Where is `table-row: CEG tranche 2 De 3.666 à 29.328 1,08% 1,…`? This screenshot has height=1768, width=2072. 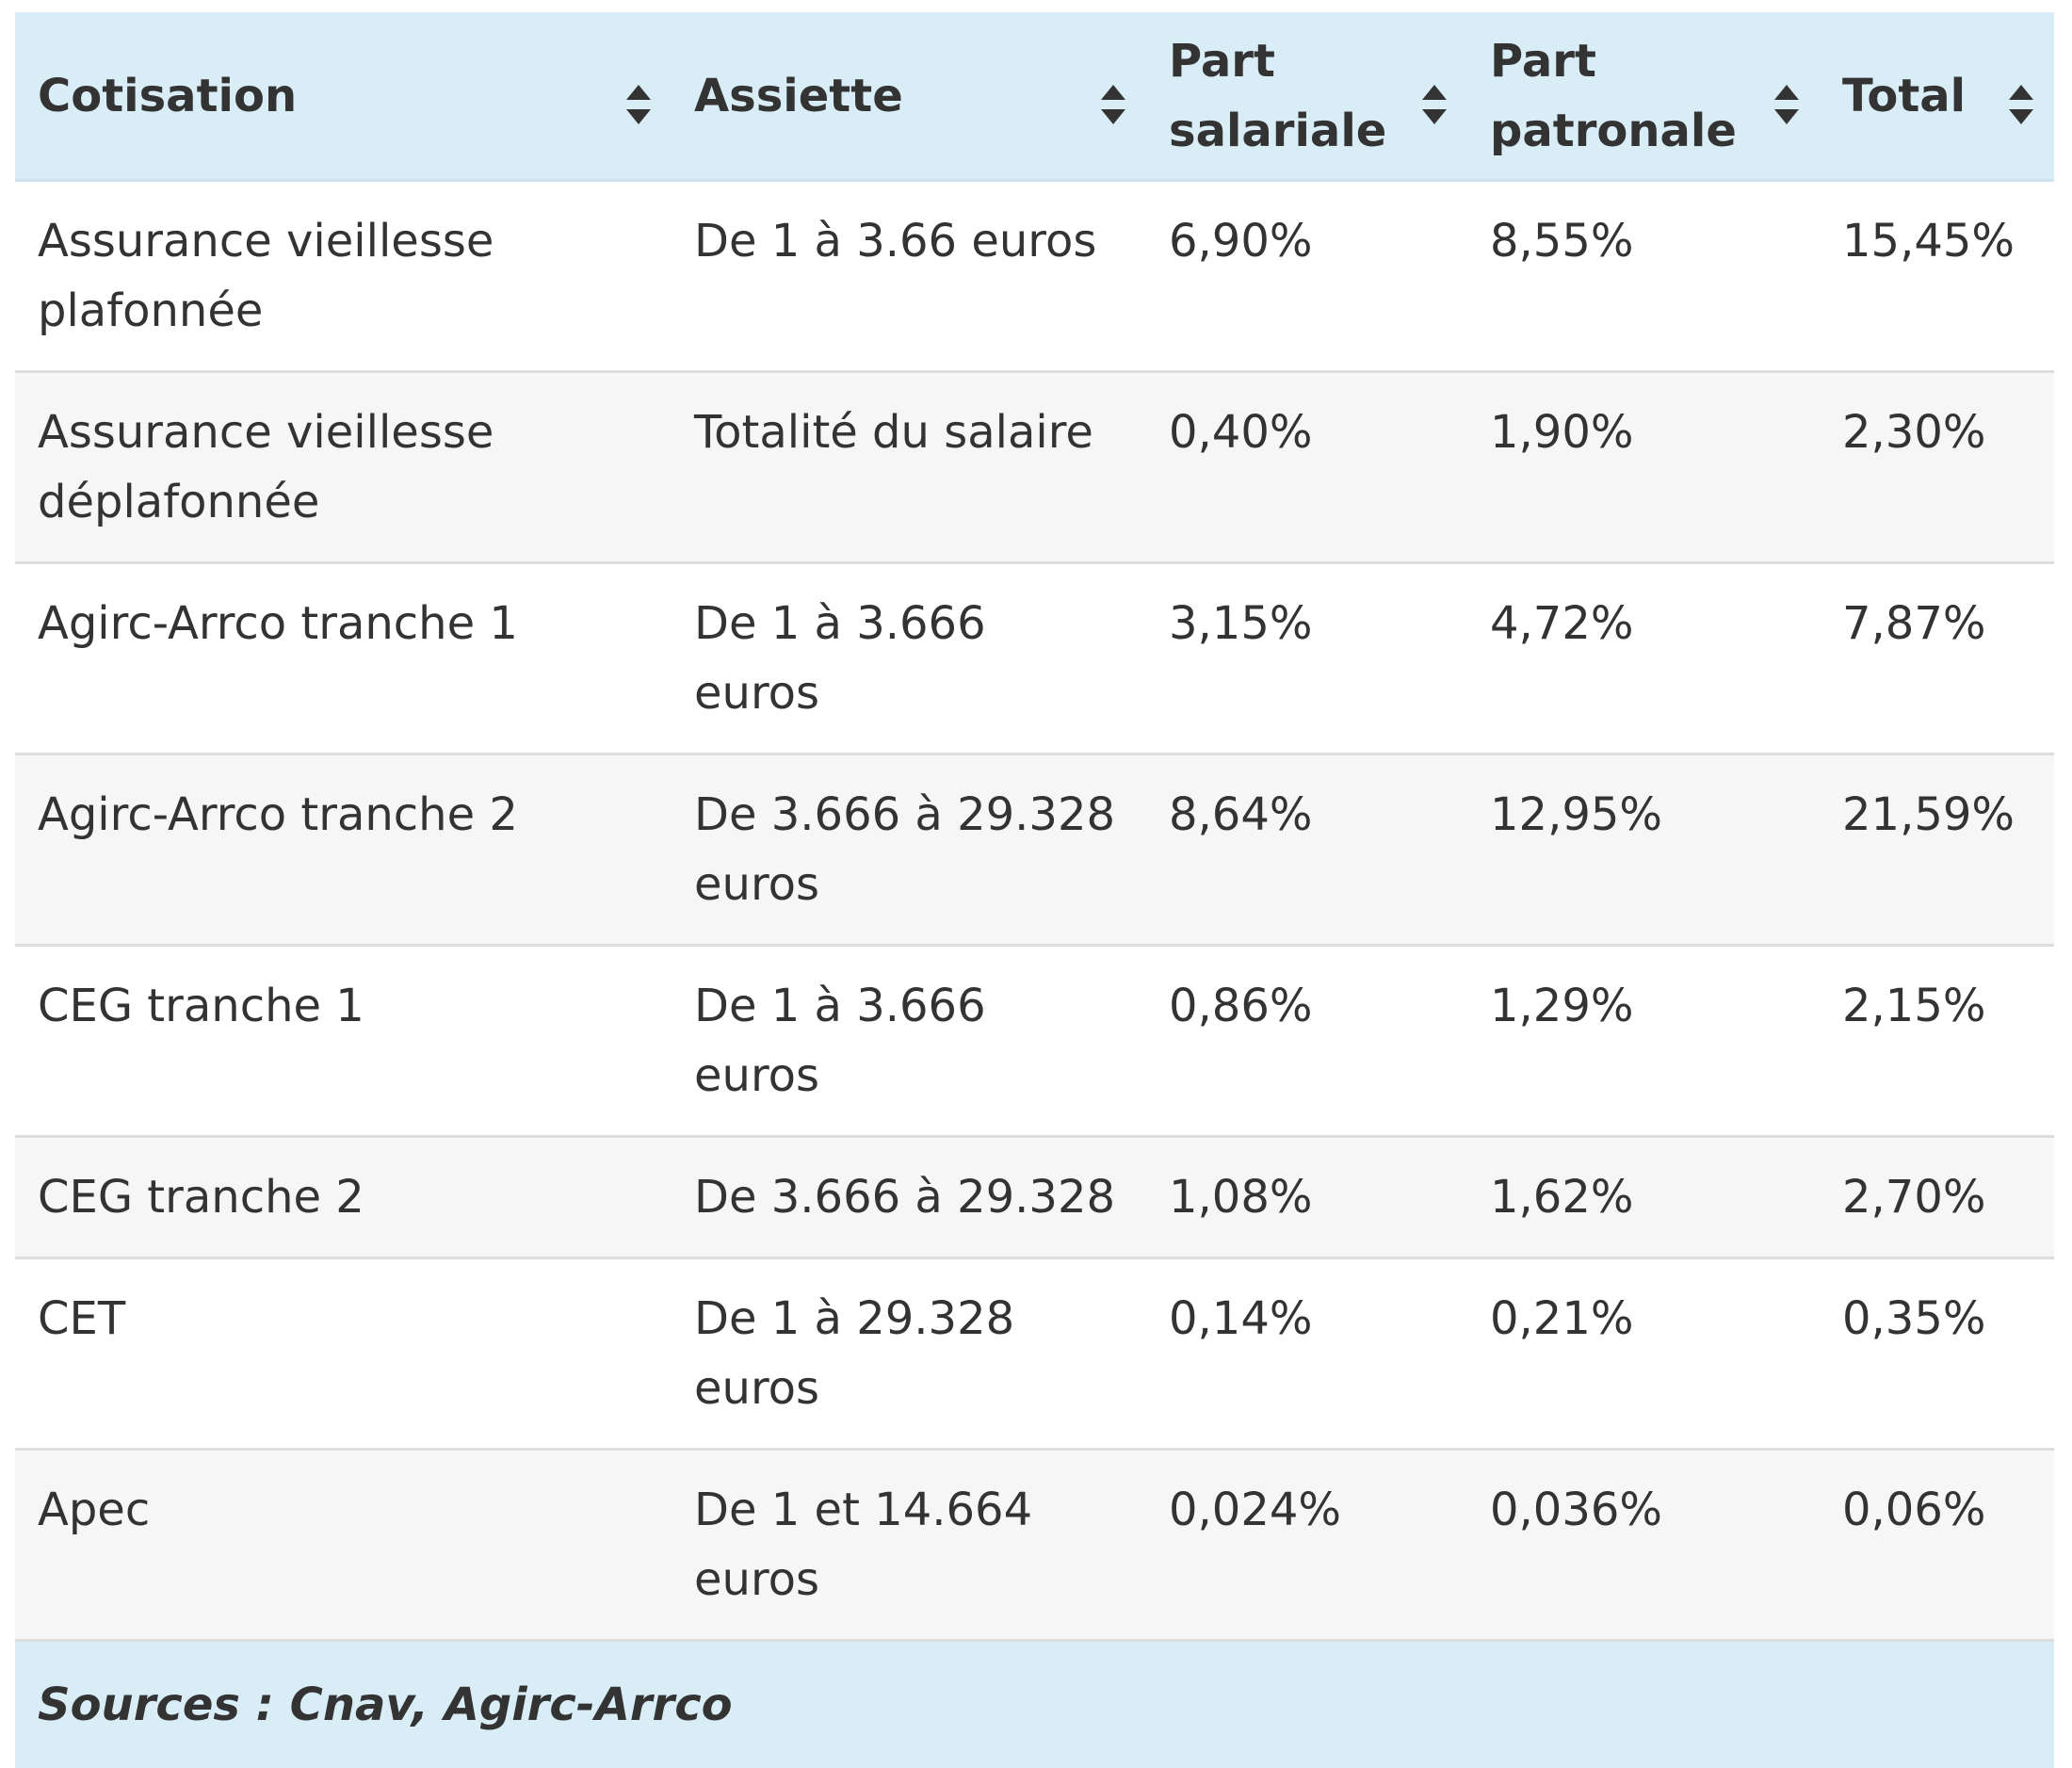 table-row: CEG tranche 2 De 3.666 à 29.328 1,08% 1,… is located at coordinates (1035, 1197).